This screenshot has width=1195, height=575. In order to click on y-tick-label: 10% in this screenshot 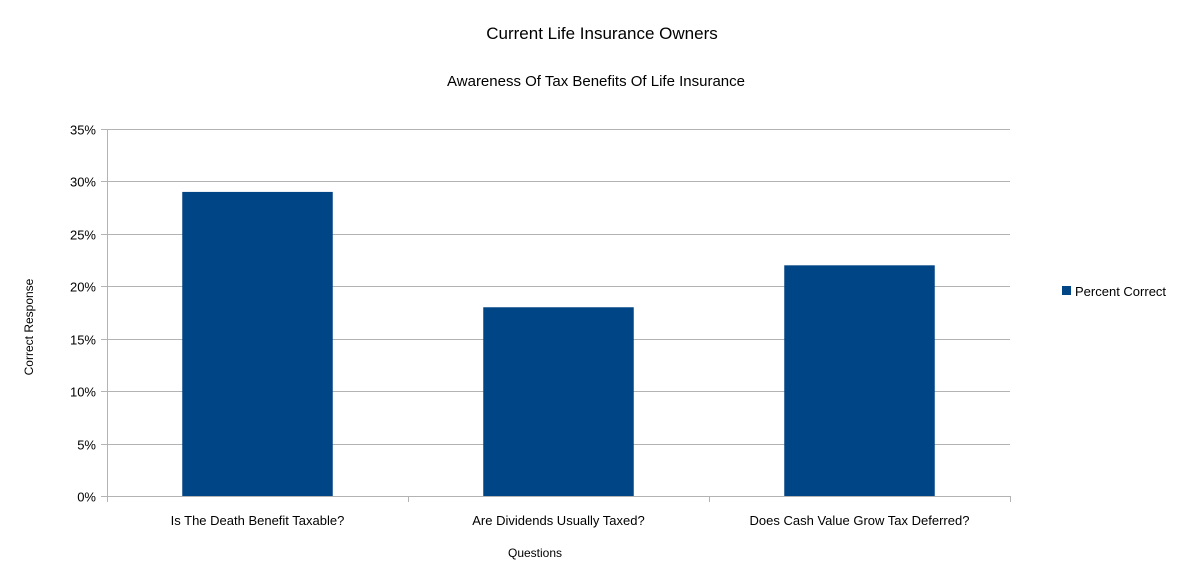, I will do `click(83, 392)`.